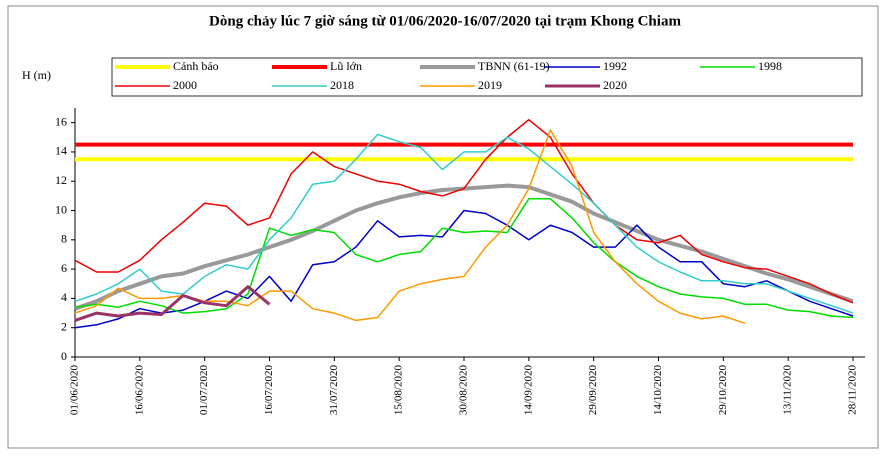  Describe the element at coordinates (64, 356) in the screenshot. I see `y-tick-label: 0` at that location.